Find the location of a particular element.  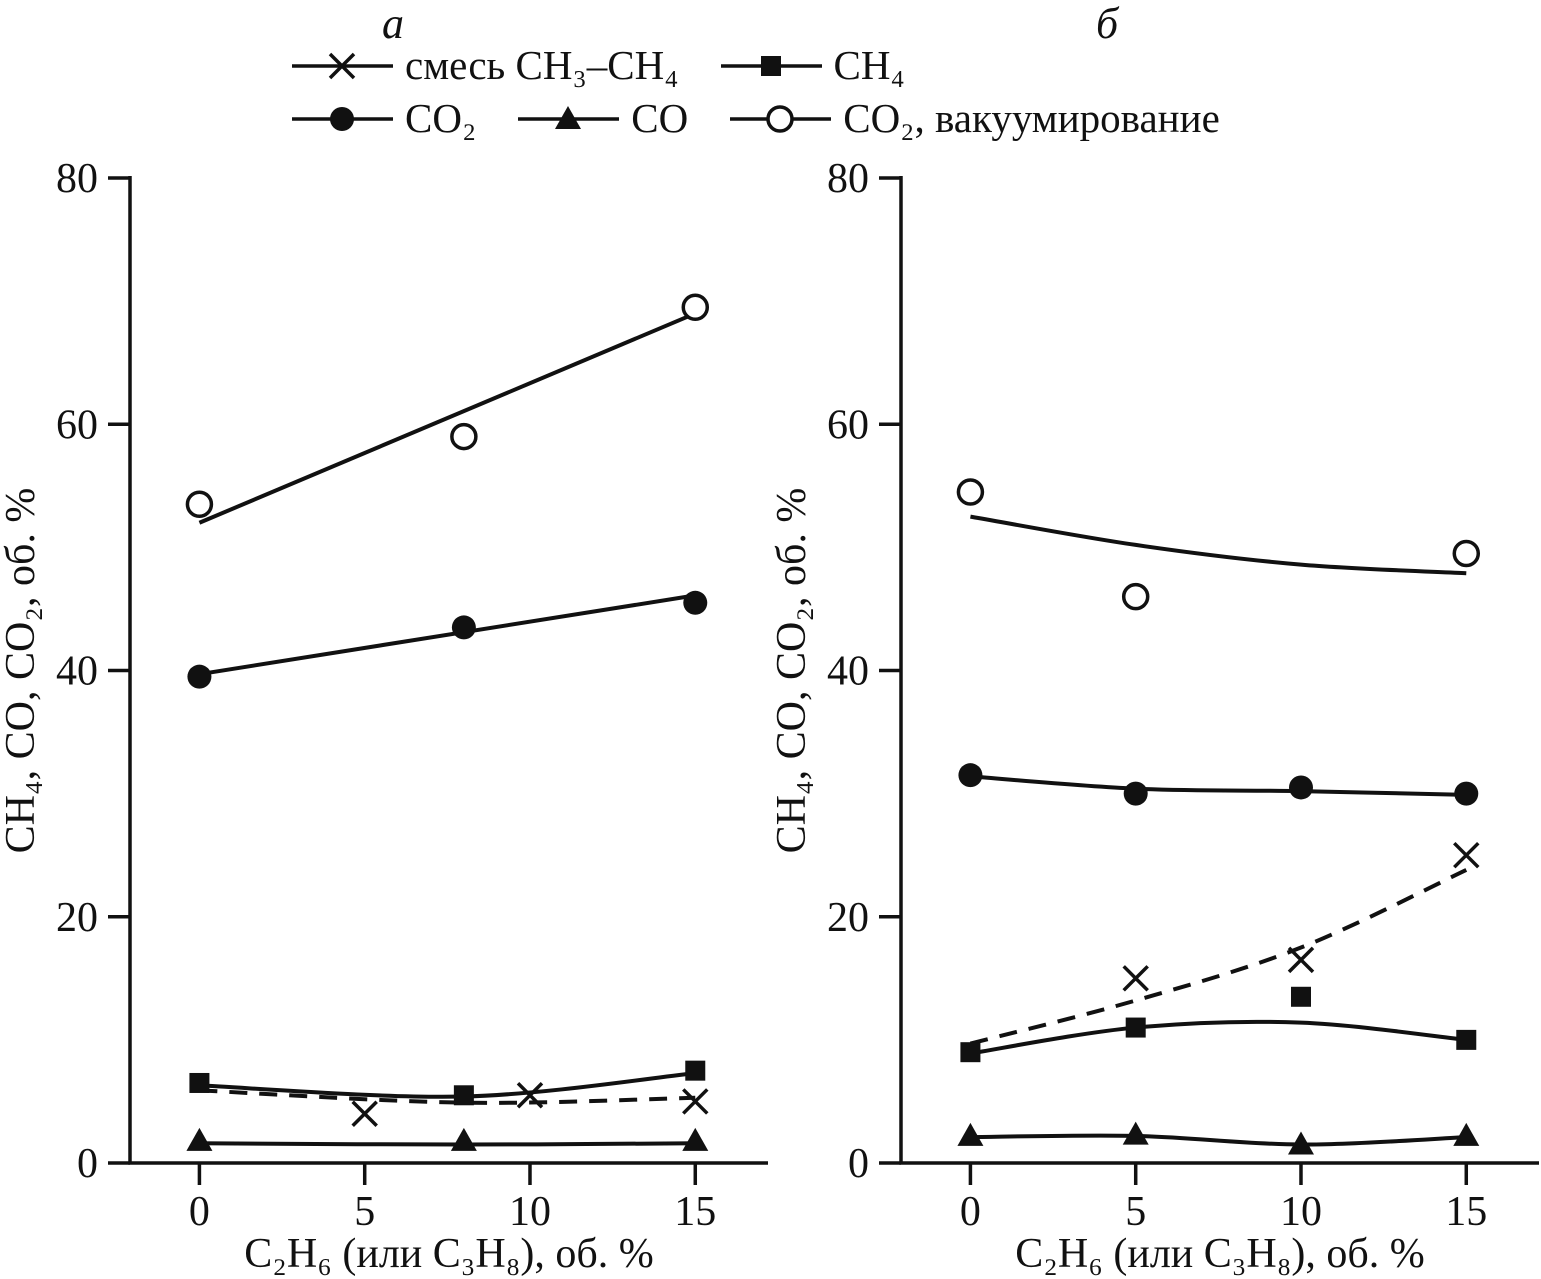

filled-triangle-icon is located at coordinates (568, 117).